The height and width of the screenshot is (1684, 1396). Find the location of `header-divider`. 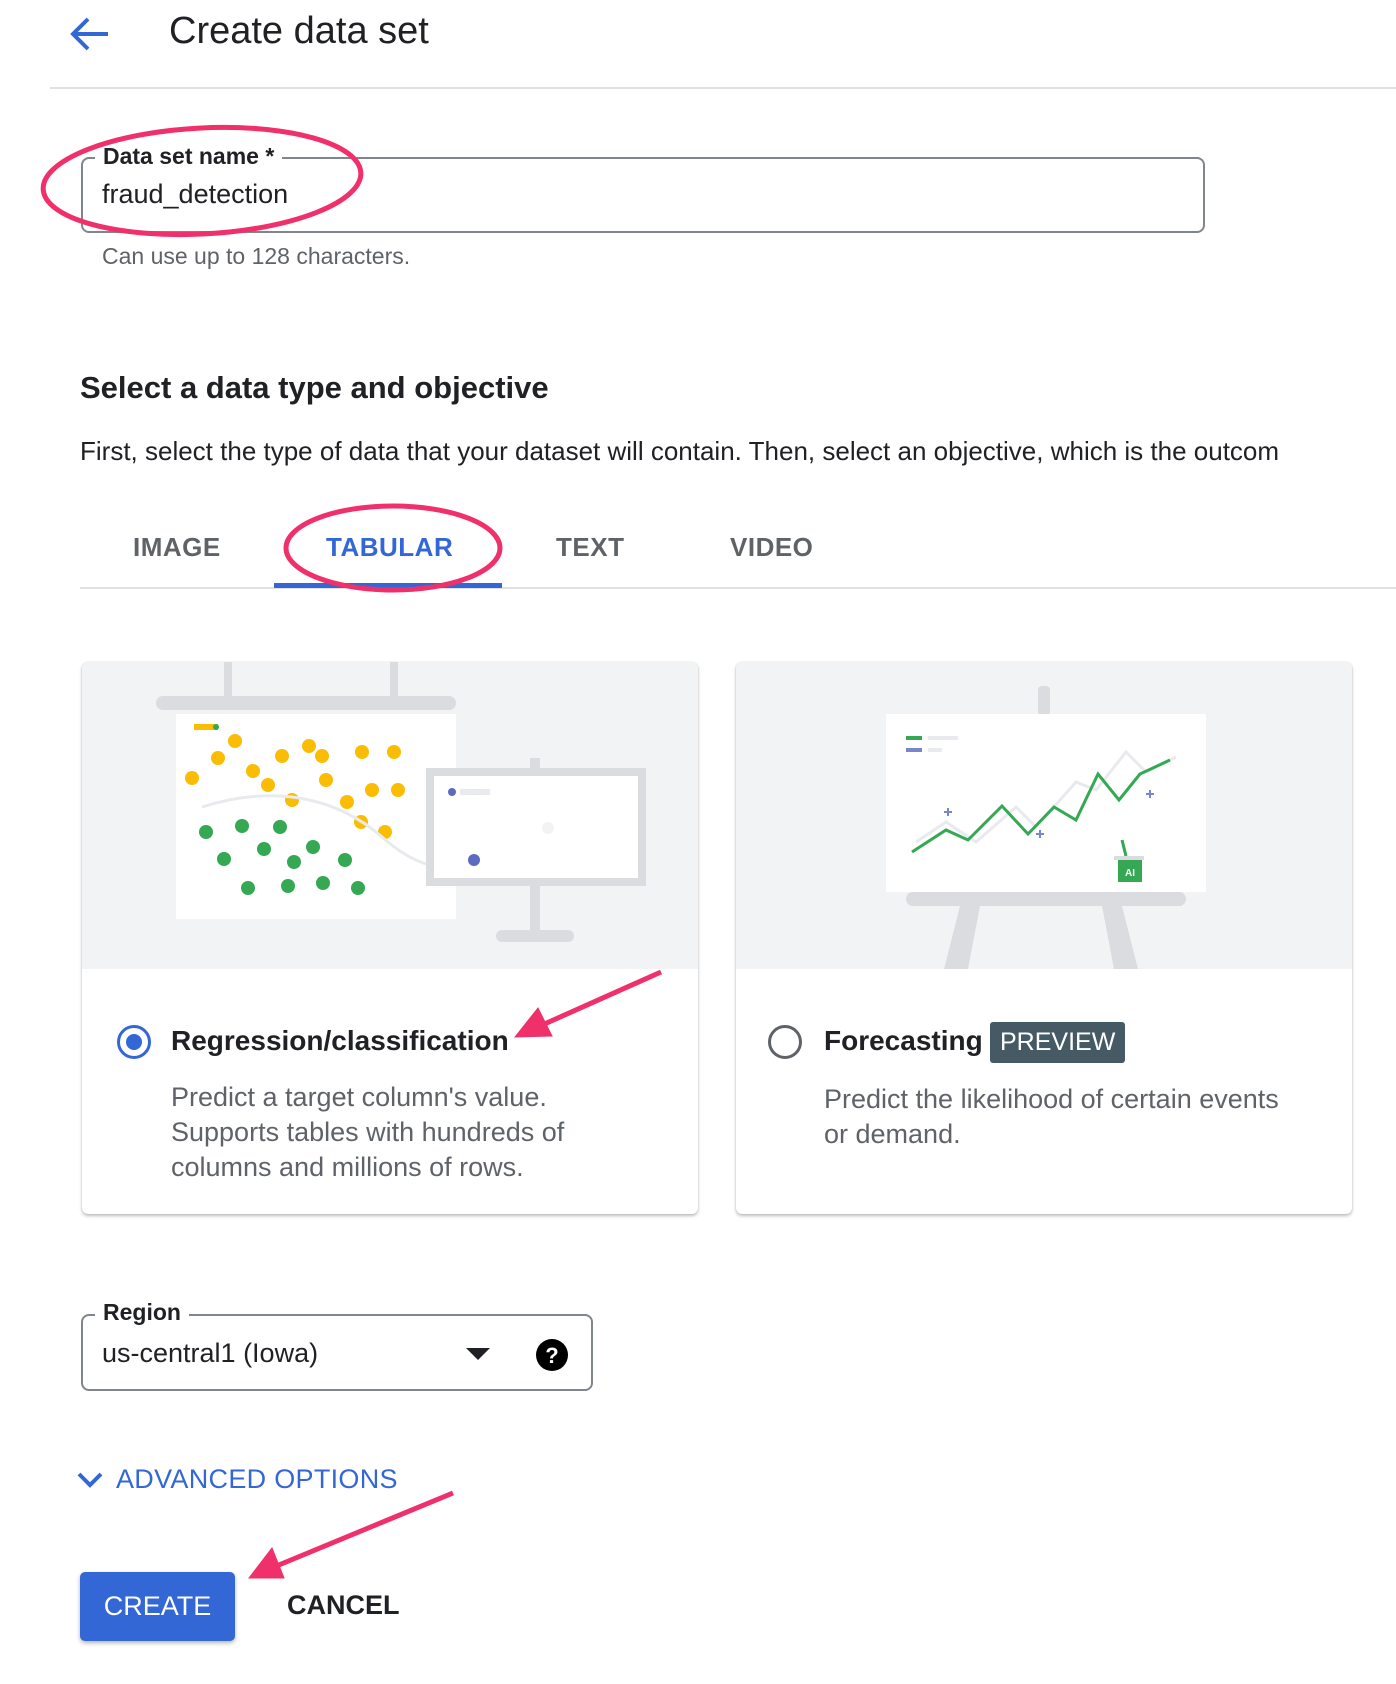

header-divider is located at coordinates (723, 88).